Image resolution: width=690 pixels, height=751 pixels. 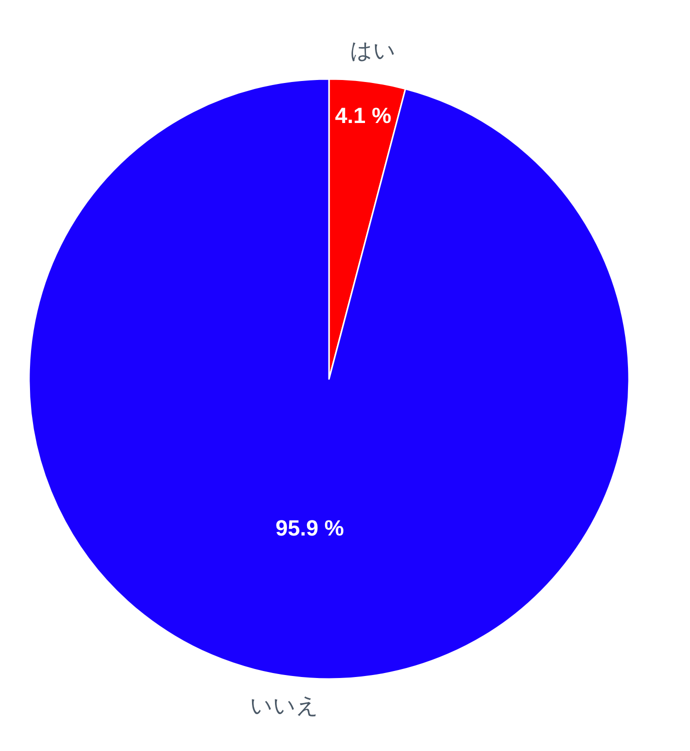 What do you see at coordinates (363, 115) in the screenshot?
I see `data-label: 4.1 %` at bounding box center [363, 115].